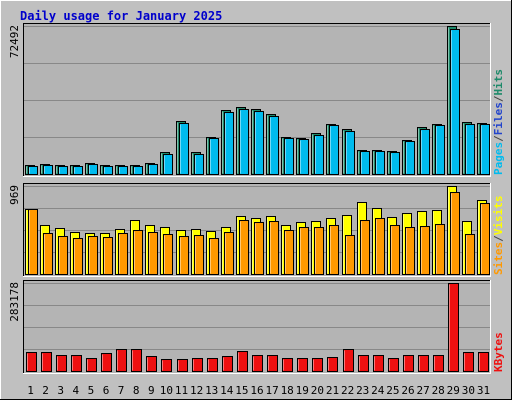  I want to click on day-label: 12, so click(196, 390).